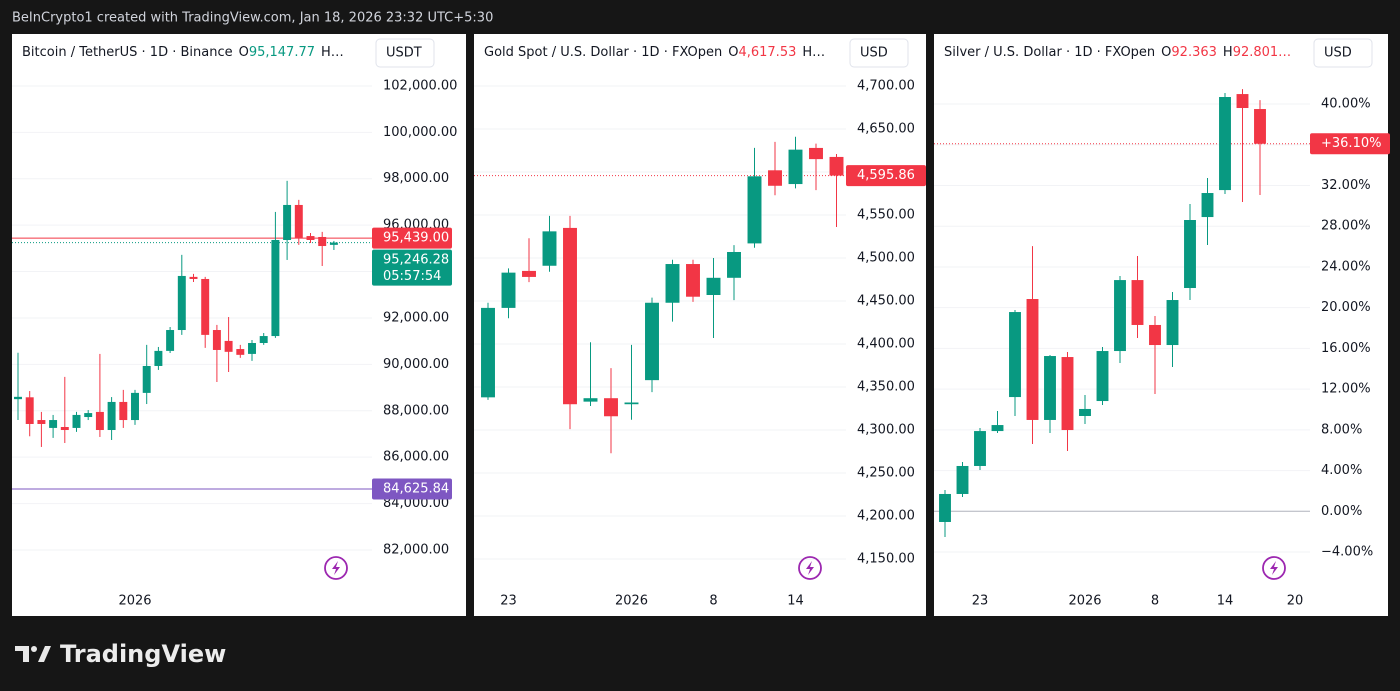  Describe the element at coordinates (767, 52) in the screenshot. I see `legend-part: 4,617.53` at that location.